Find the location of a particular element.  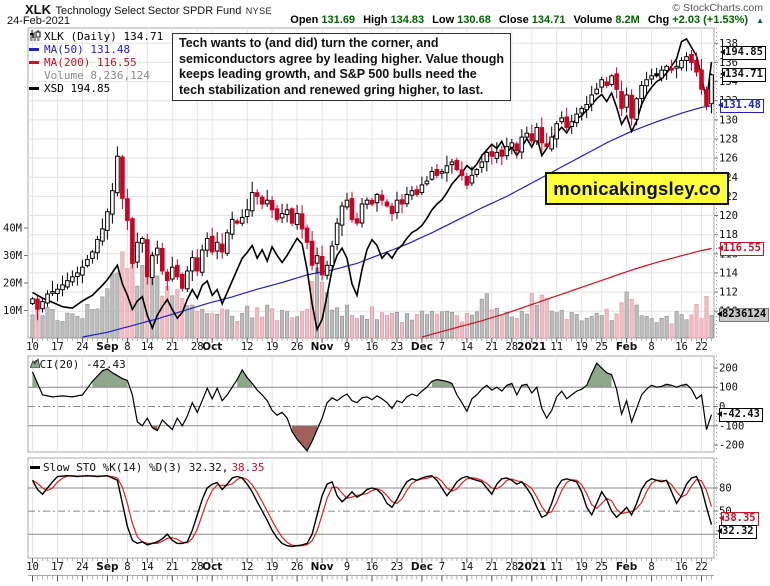

sto-tick: 80 is located at coordinates (725, 489).